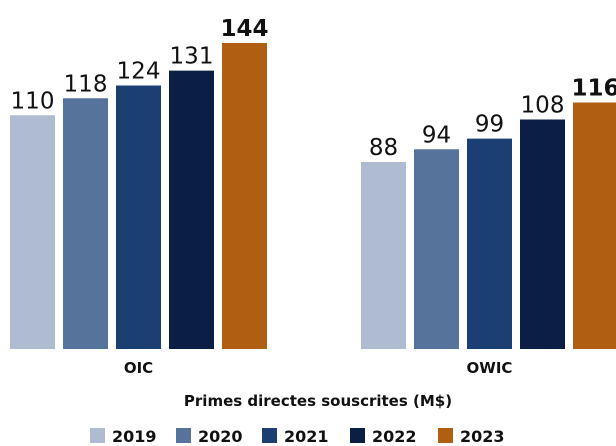 This screenshot has height=446, width=616. I want to click on legend-item-2022: 2022, so click(383, 436).